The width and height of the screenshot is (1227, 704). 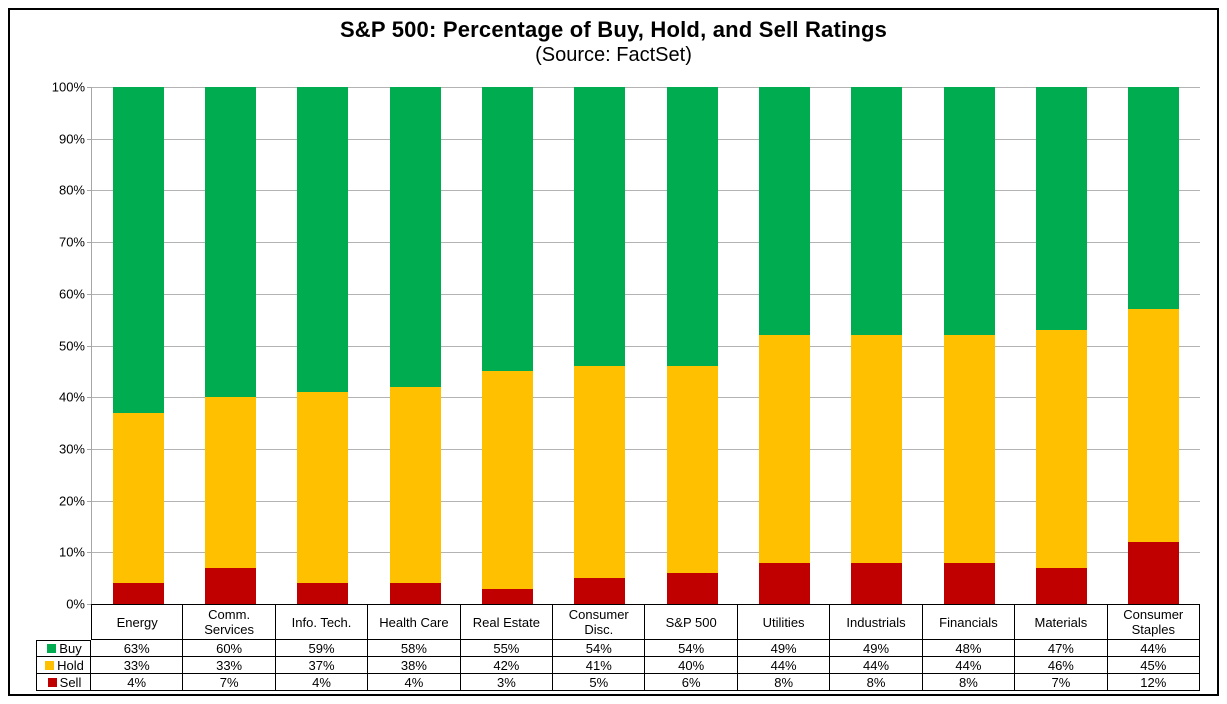 I want to click on y-axis-label: 10%, so click(x=71, y=552).